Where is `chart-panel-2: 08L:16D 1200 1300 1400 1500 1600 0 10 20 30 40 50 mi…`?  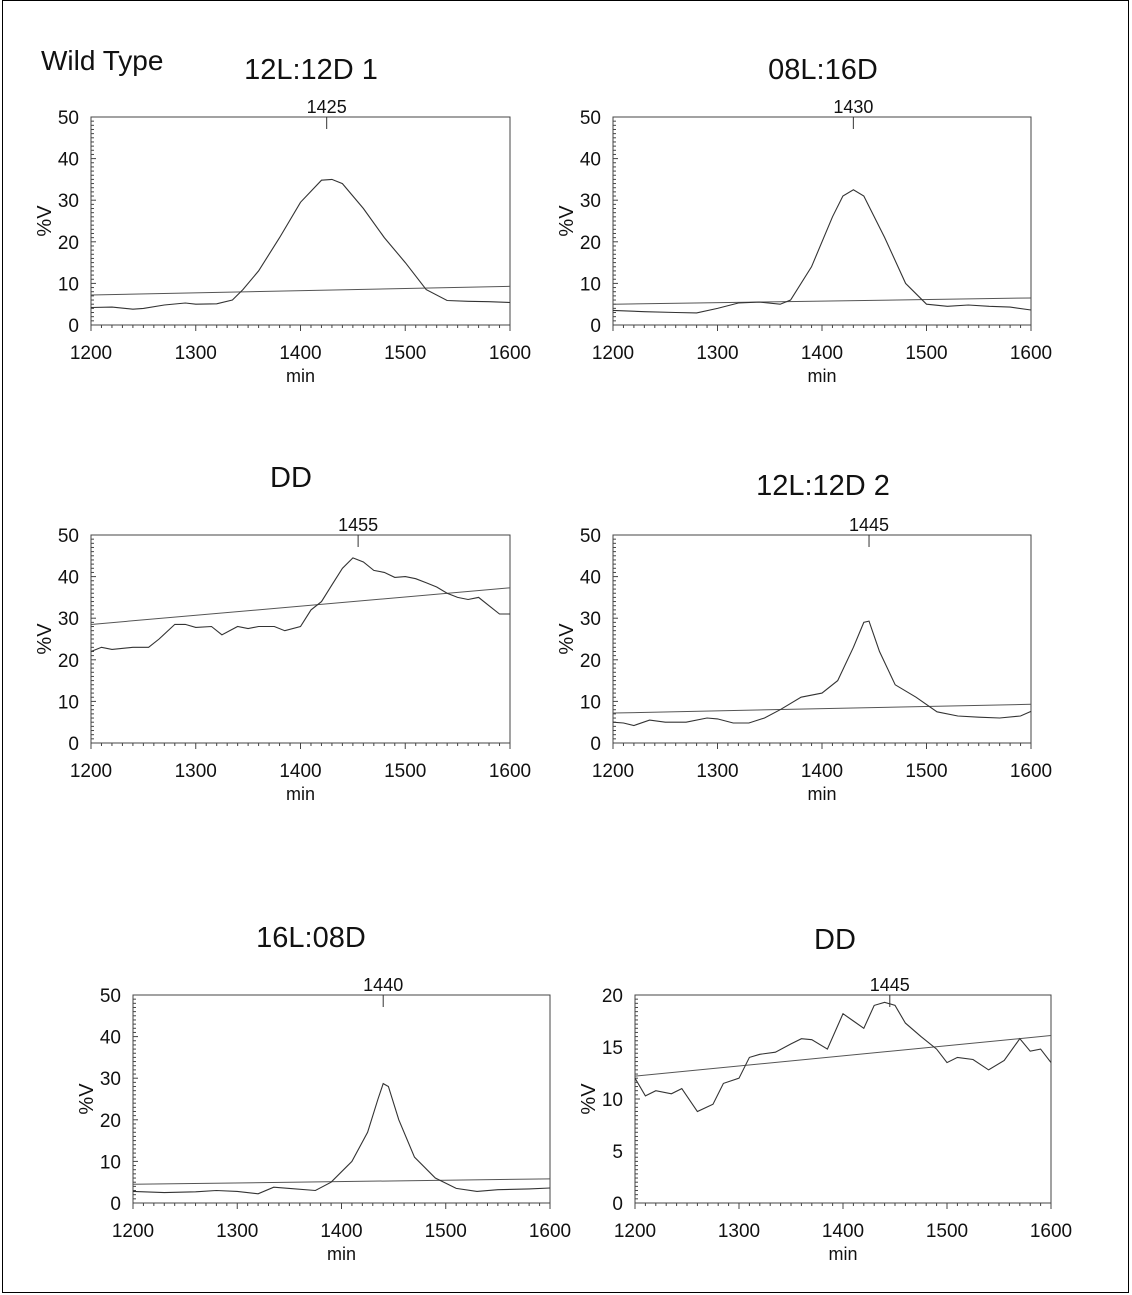
chart-panel-2: 08L:16D 1200 1300 1400 1500 1600 0 10 20 30 40 50 mi… is located at coordinates (804, 220).